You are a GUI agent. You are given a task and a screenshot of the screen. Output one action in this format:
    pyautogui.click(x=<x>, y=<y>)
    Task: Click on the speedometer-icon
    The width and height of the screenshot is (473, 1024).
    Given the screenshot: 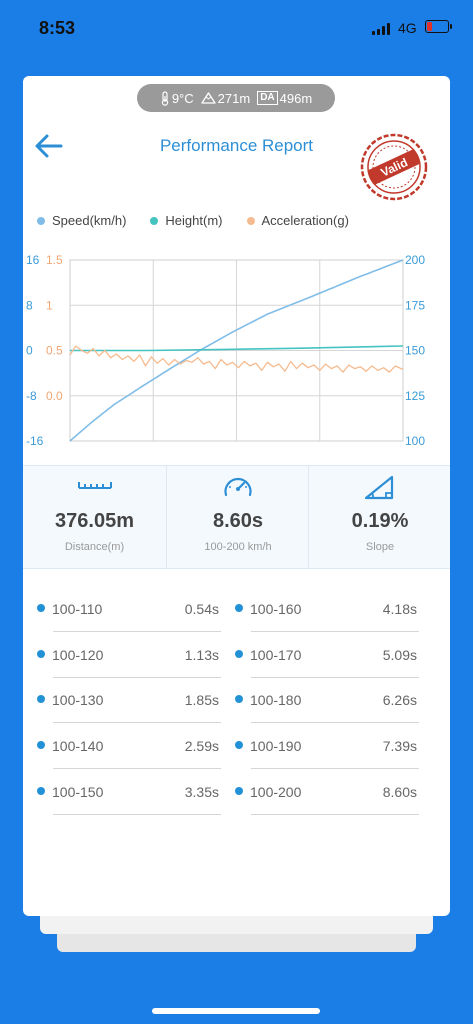 What is the action you would take?
    pyautogui.click(x=238, y=487)
    